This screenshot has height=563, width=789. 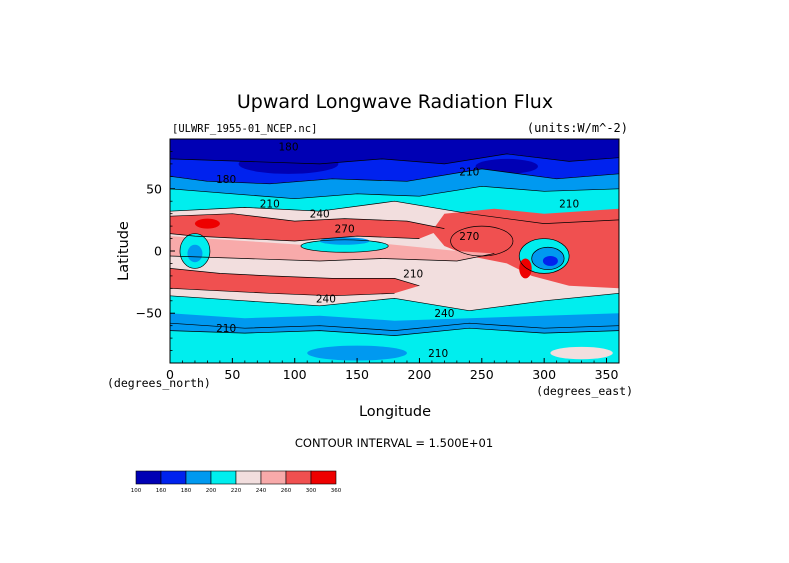 What do you see at coordinates (525, 268) in the screenshot?
I see `andes-hot` at bounding box center [525, 268].